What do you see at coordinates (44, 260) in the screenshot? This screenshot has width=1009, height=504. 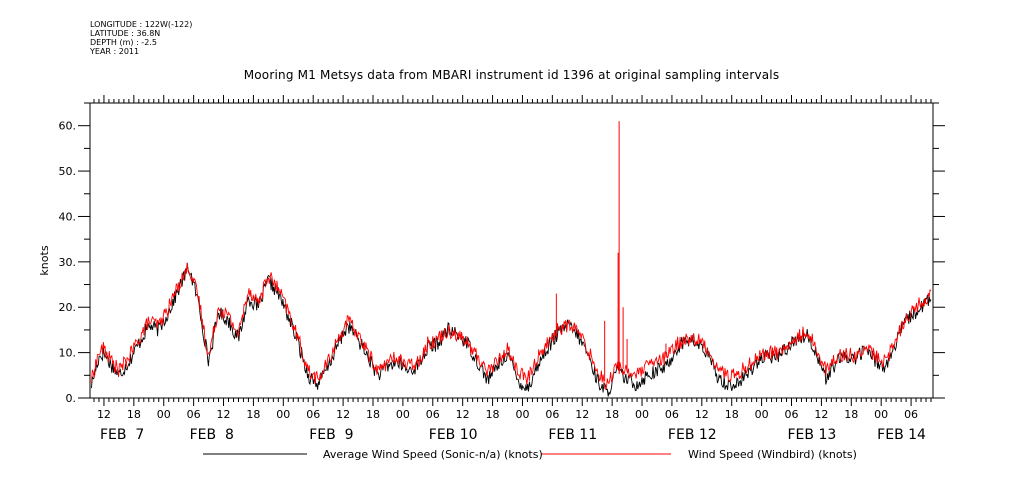 I see `y-axis-label: knots` at bounding box center [44, 260].